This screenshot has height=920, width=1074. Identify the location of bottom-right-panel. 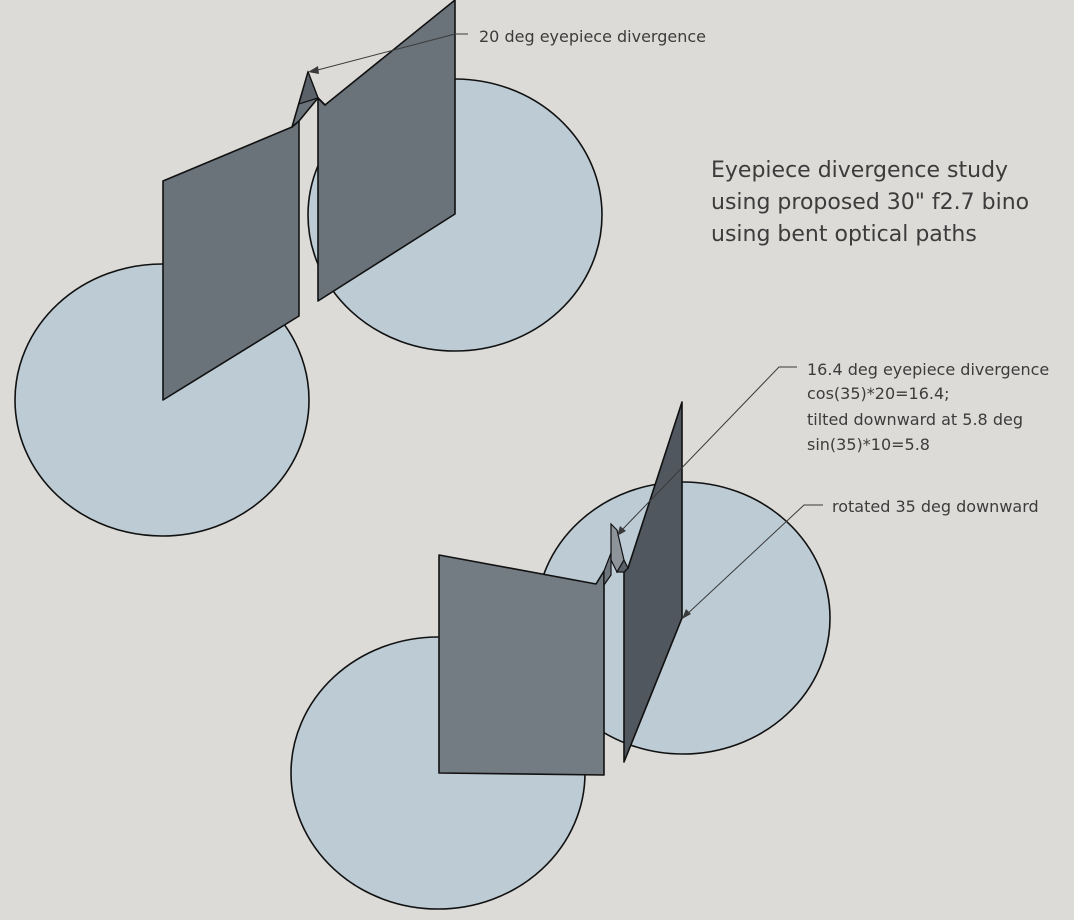
(653, 582).